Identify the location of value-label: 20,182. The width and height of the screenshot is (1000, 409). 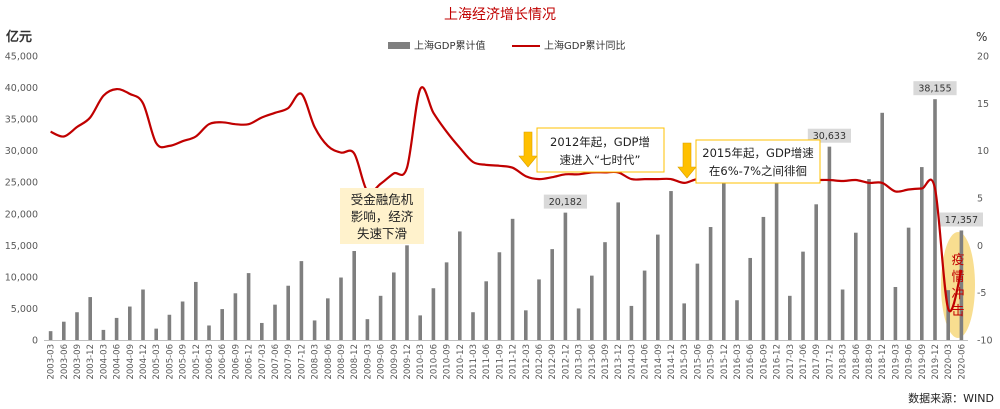
(565, 202).